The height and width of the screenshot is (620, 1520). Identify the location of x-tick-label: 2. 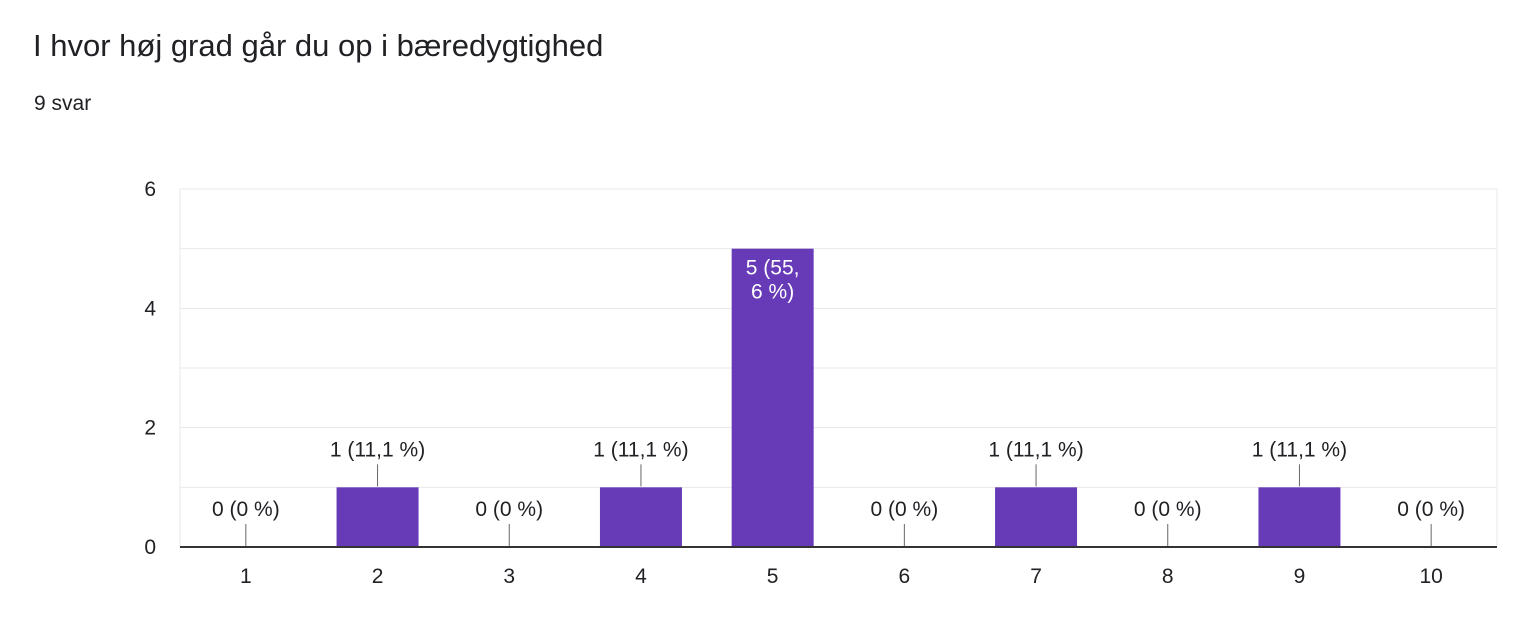
(378, 576).